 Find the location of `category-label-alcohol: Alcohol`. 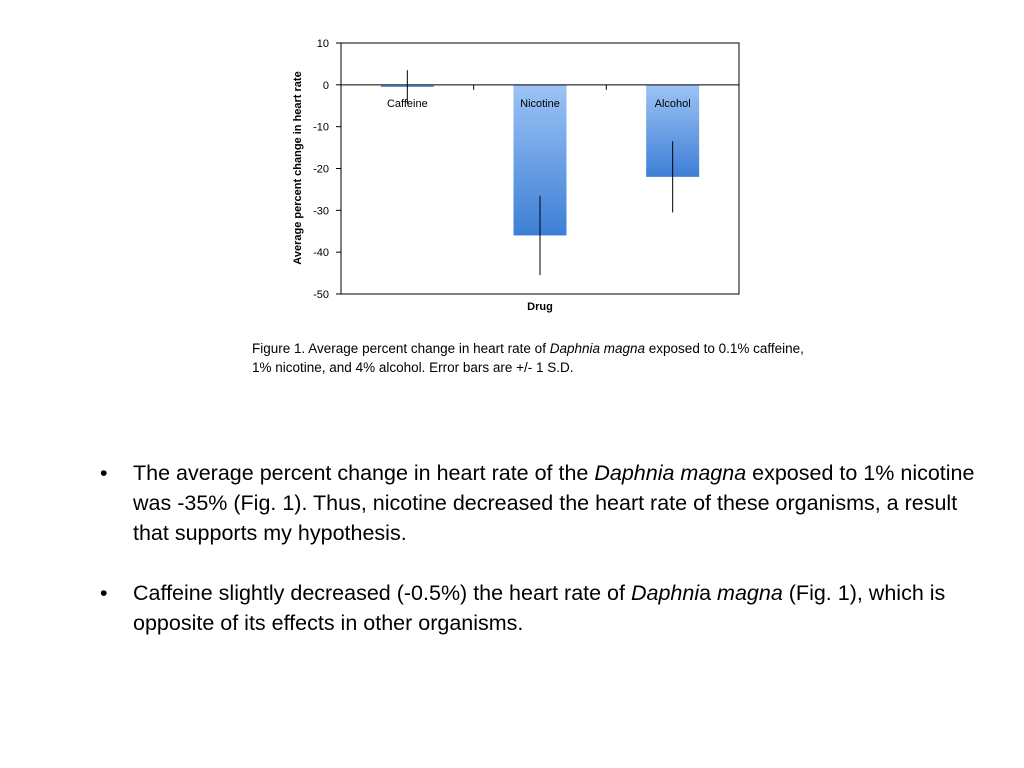

category-label-alcohol: Alcohol is located at coordinates (673, 104).